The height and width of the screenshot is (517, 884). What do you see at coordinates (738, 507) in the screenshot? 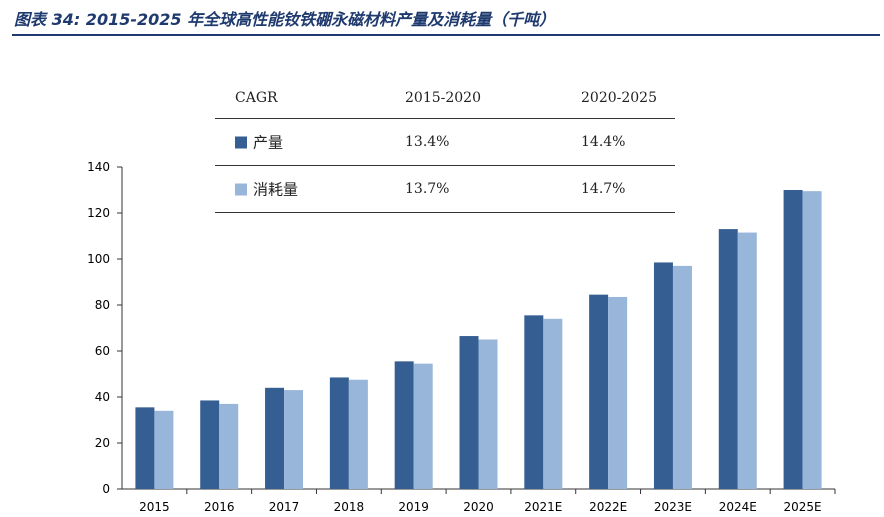
I see `x-tick-label: 2024E` at bounding box center [738, 507].